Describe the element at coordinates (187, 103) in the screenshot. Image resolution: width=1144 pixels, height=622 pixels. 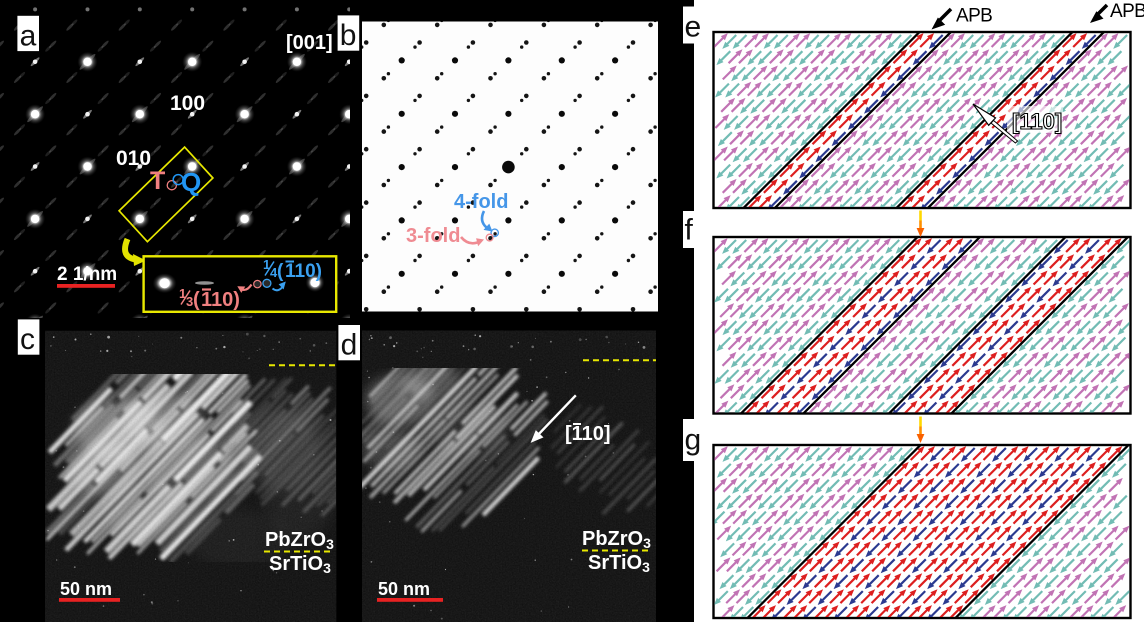
I see `svg-text: 100` at that location.